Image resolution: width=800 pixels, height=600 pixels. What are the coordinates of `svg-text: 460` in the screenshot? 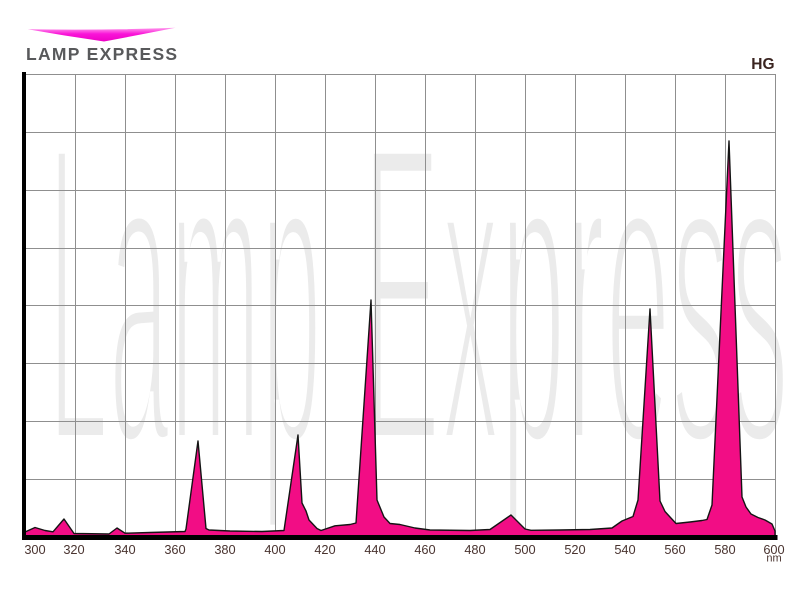 It's located at (424, 549).